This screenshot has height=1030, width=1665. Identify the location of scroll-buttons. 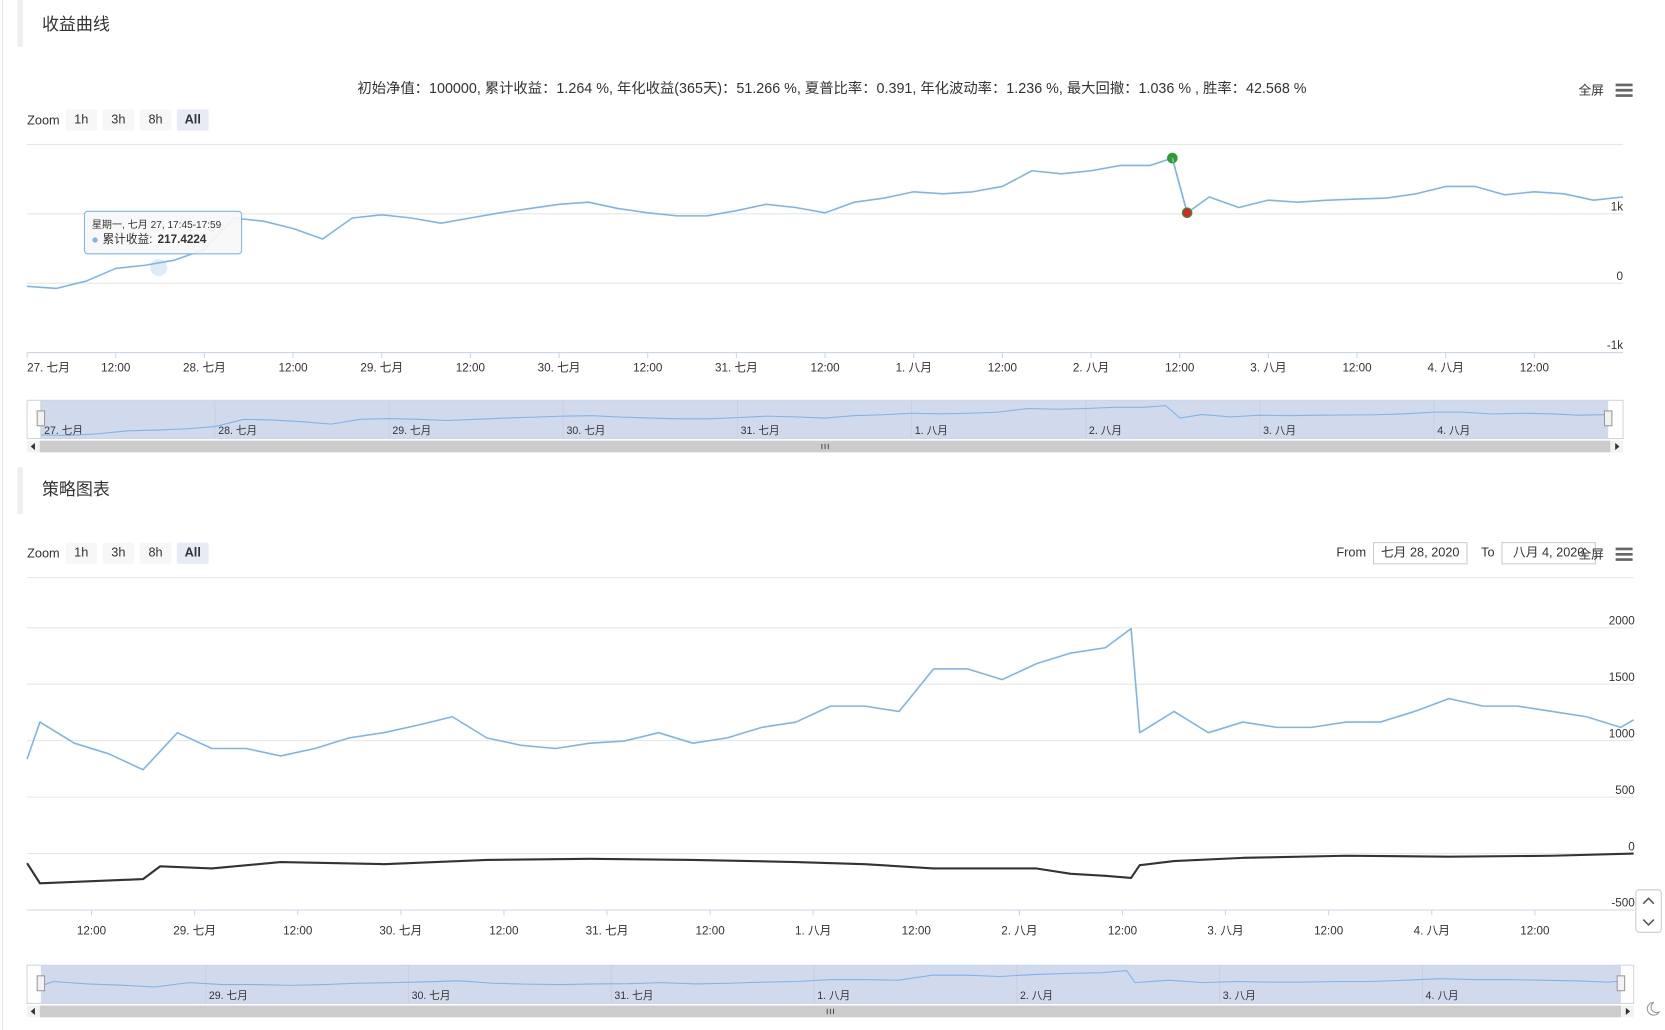
(1648, 911).